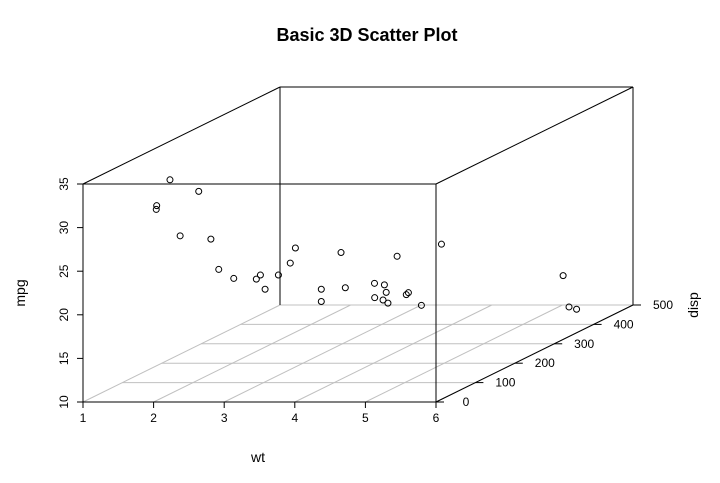 This screenshot has height=483, width=720. I want to click on y-tick-label: 200, so click(545, 363).